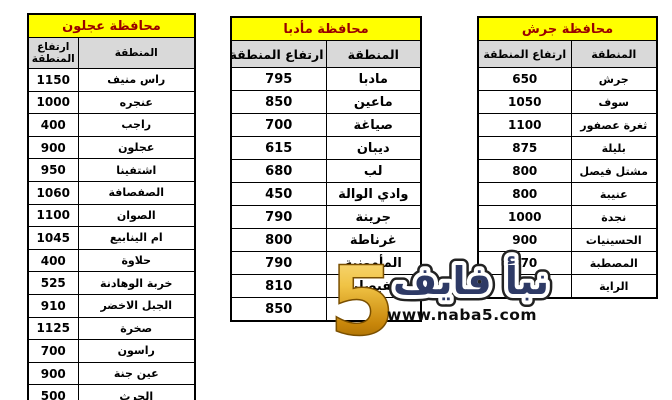 The image size is (672, 400). What do you see at coordinates (53, 328) in the screenshot?
I see `elevation-cell: 1125` at bounding box center [53, 328].